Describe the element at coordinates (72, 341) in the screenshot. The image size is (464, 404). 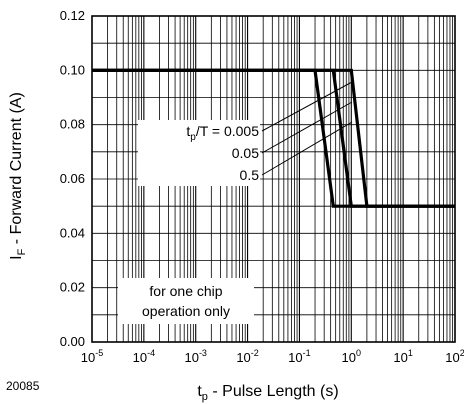
I see `y-tick-label: 0.00` at that location.